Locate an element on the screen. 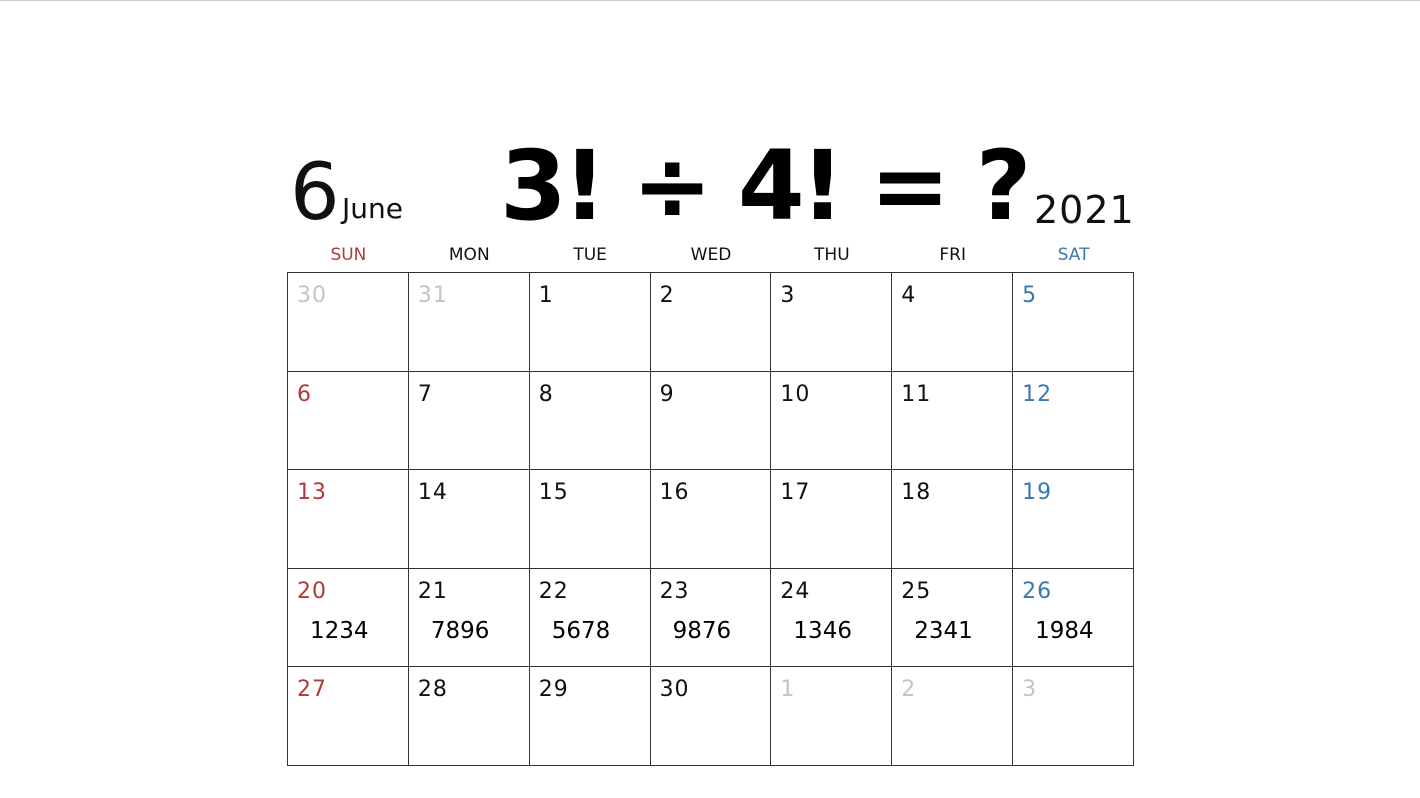 This screenshot has width=1420, height=798. day-note: 1234 is located at coordinates (339, 630).